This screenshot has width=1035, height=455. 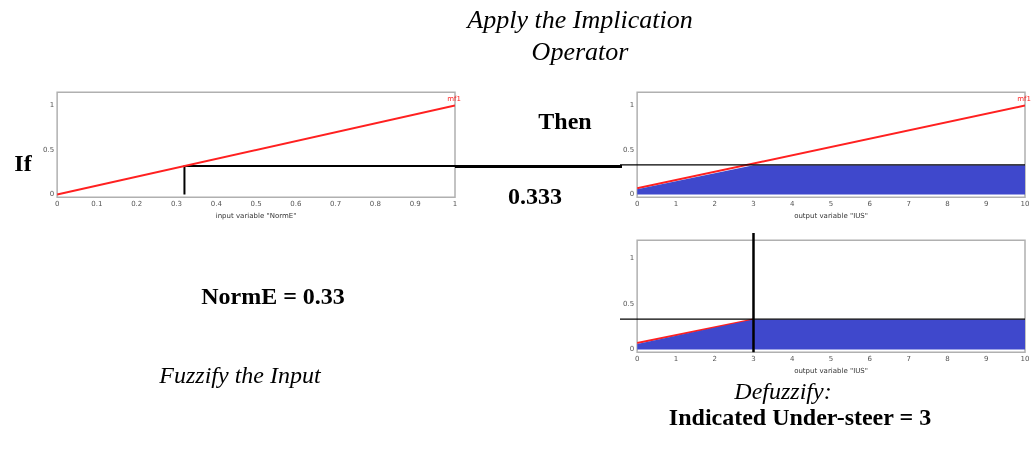 What do you see at coordinates (240, 375) in the screenshot?
I see `text: Fuzzify the Input` at bounding box center [240, 375].